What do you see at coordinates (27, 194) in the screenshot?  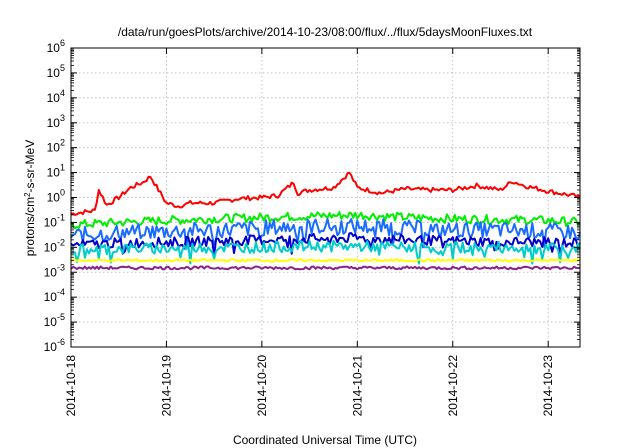 I see `y-axis-label-sup: 2` at bounding box center [27, 194].